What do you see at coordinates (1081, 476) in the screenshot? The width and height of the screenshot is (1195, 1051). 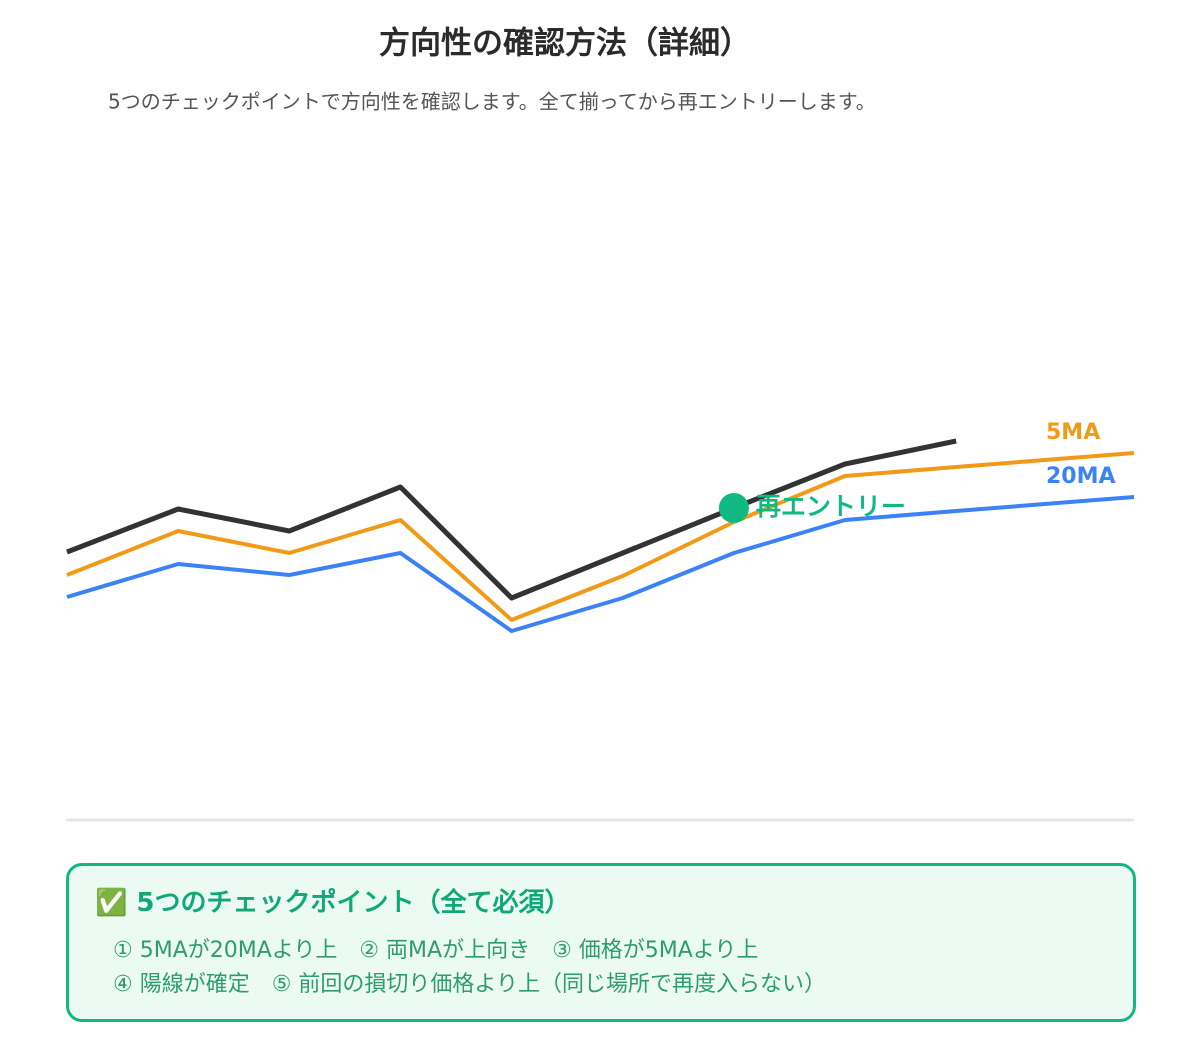 I see `series-label: 20MA` at bounding box center [1081, 476].